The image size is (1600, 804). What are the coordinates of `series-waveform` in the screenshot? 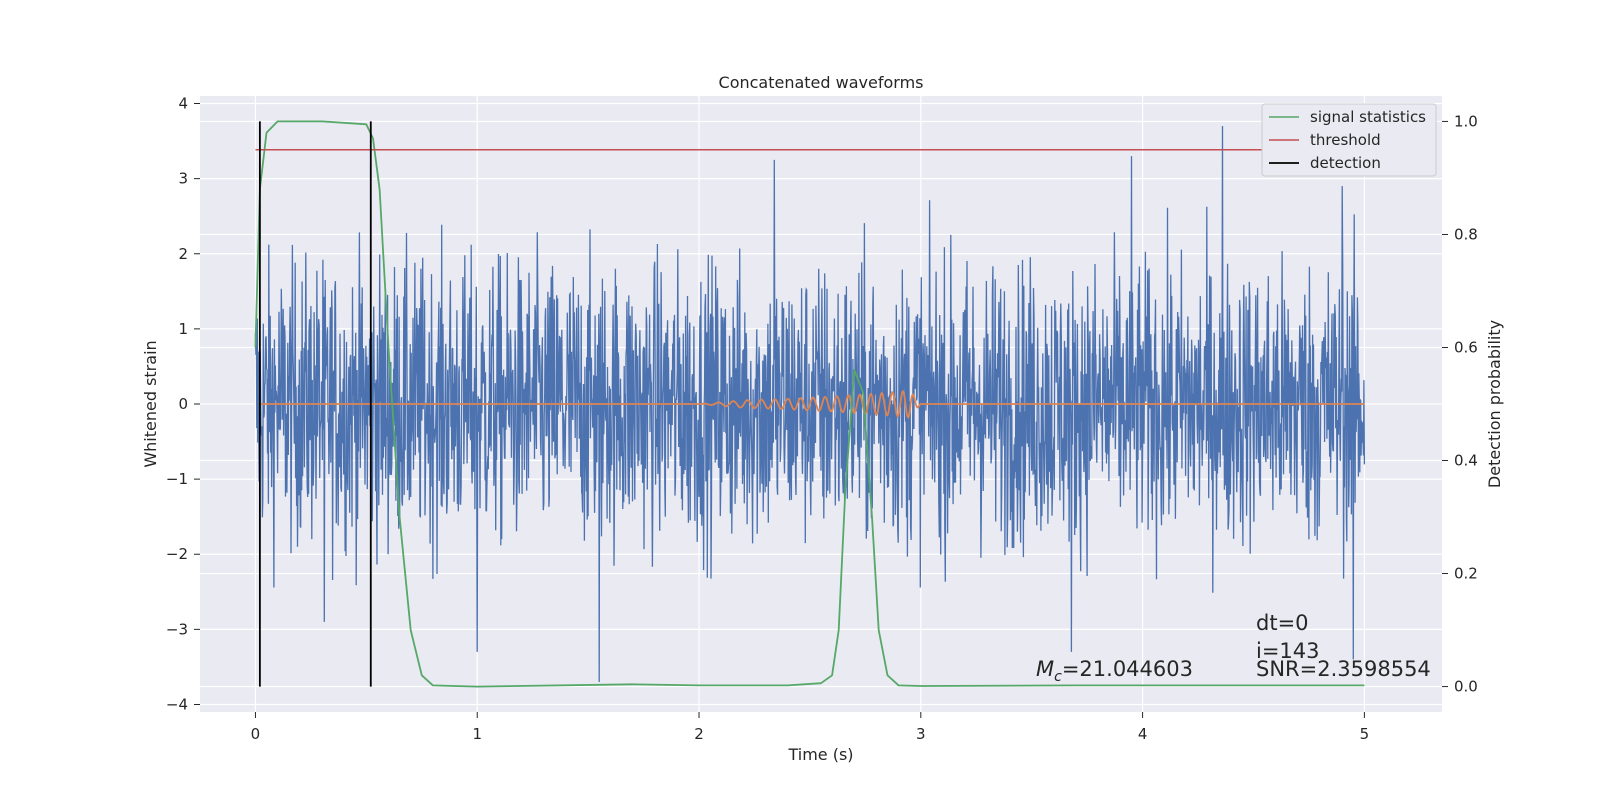 It's located at (812, 405).